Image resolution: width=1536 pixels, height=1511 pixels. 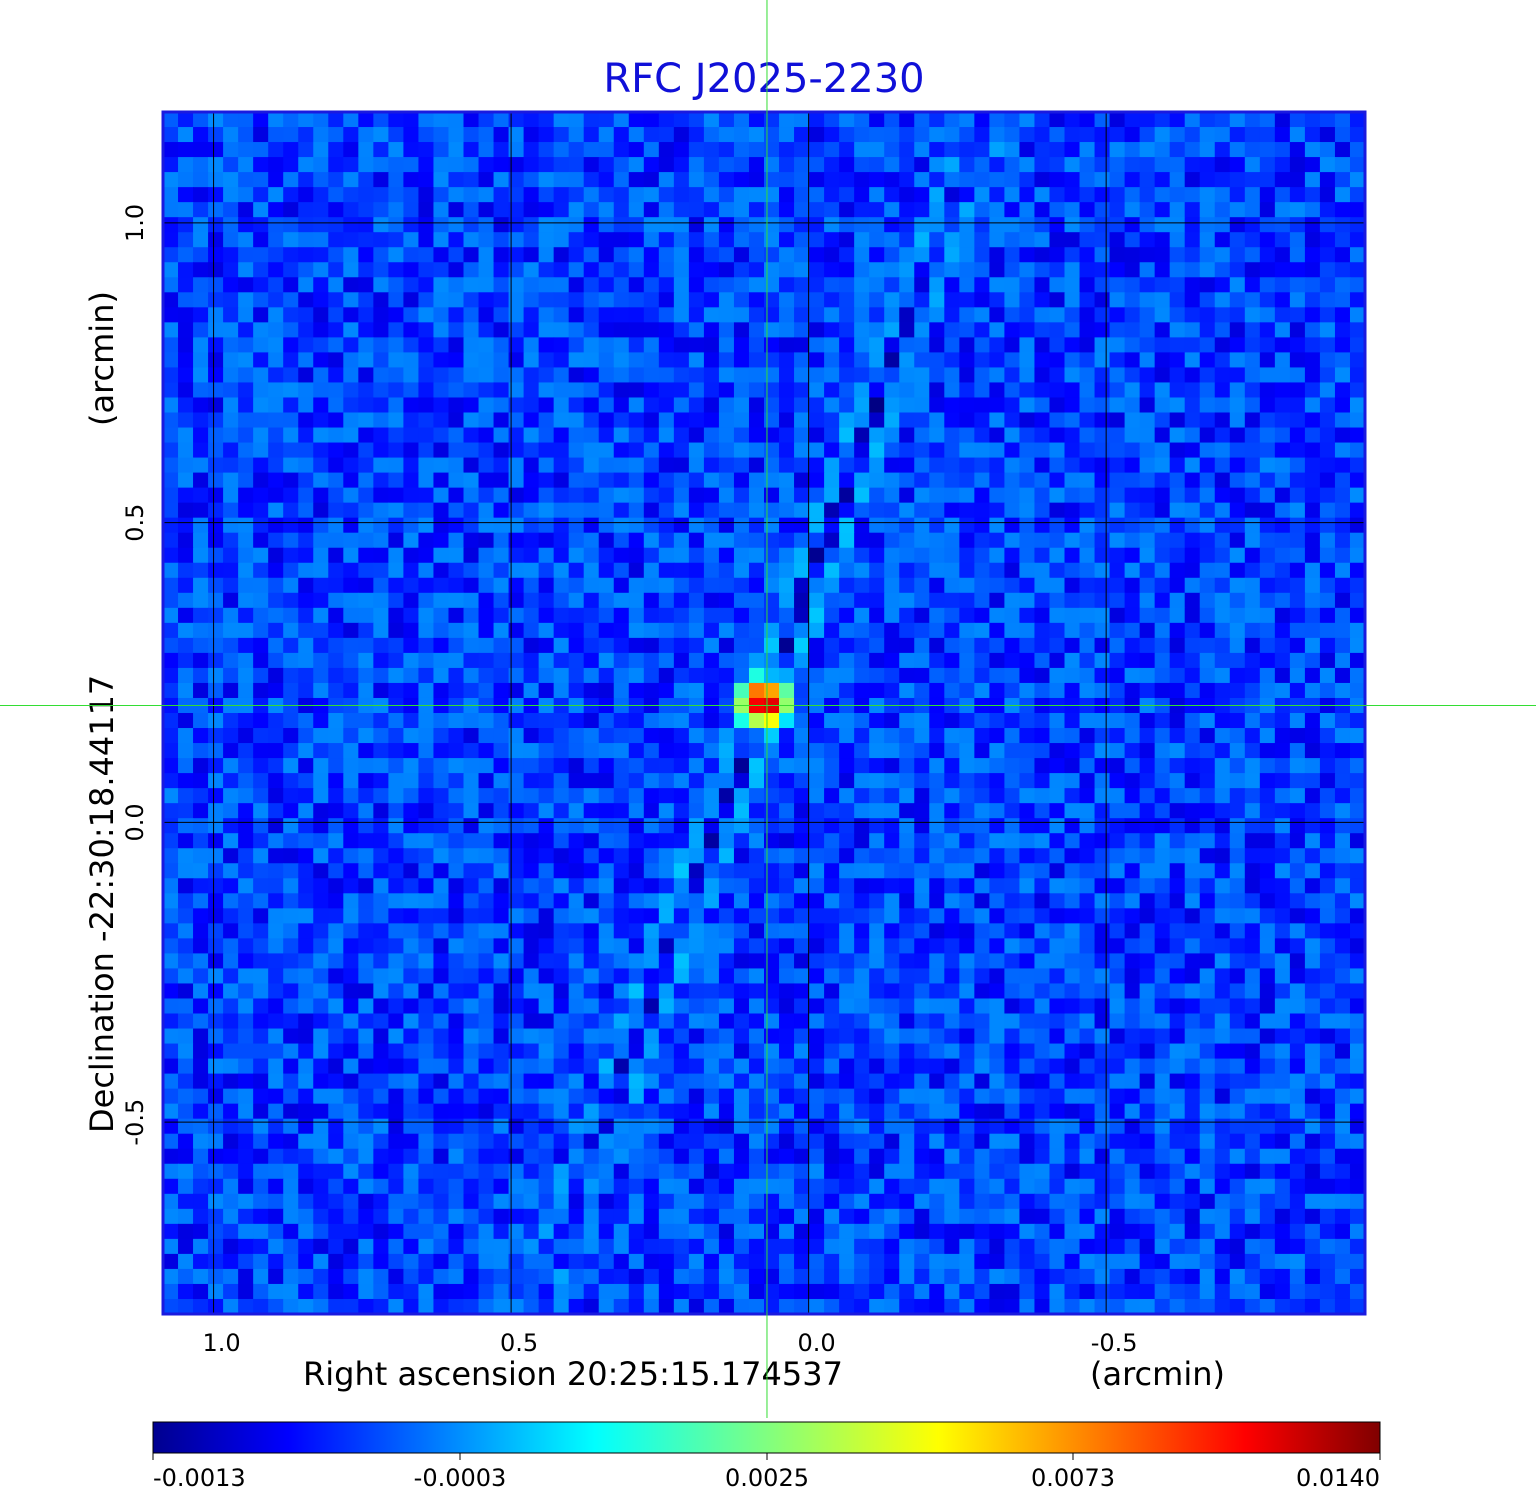 What do you see at coordinates (817, 1343) in the screenshot?
I see `x-tick-label-2: 0.0` at bounding box center [817, 1343].